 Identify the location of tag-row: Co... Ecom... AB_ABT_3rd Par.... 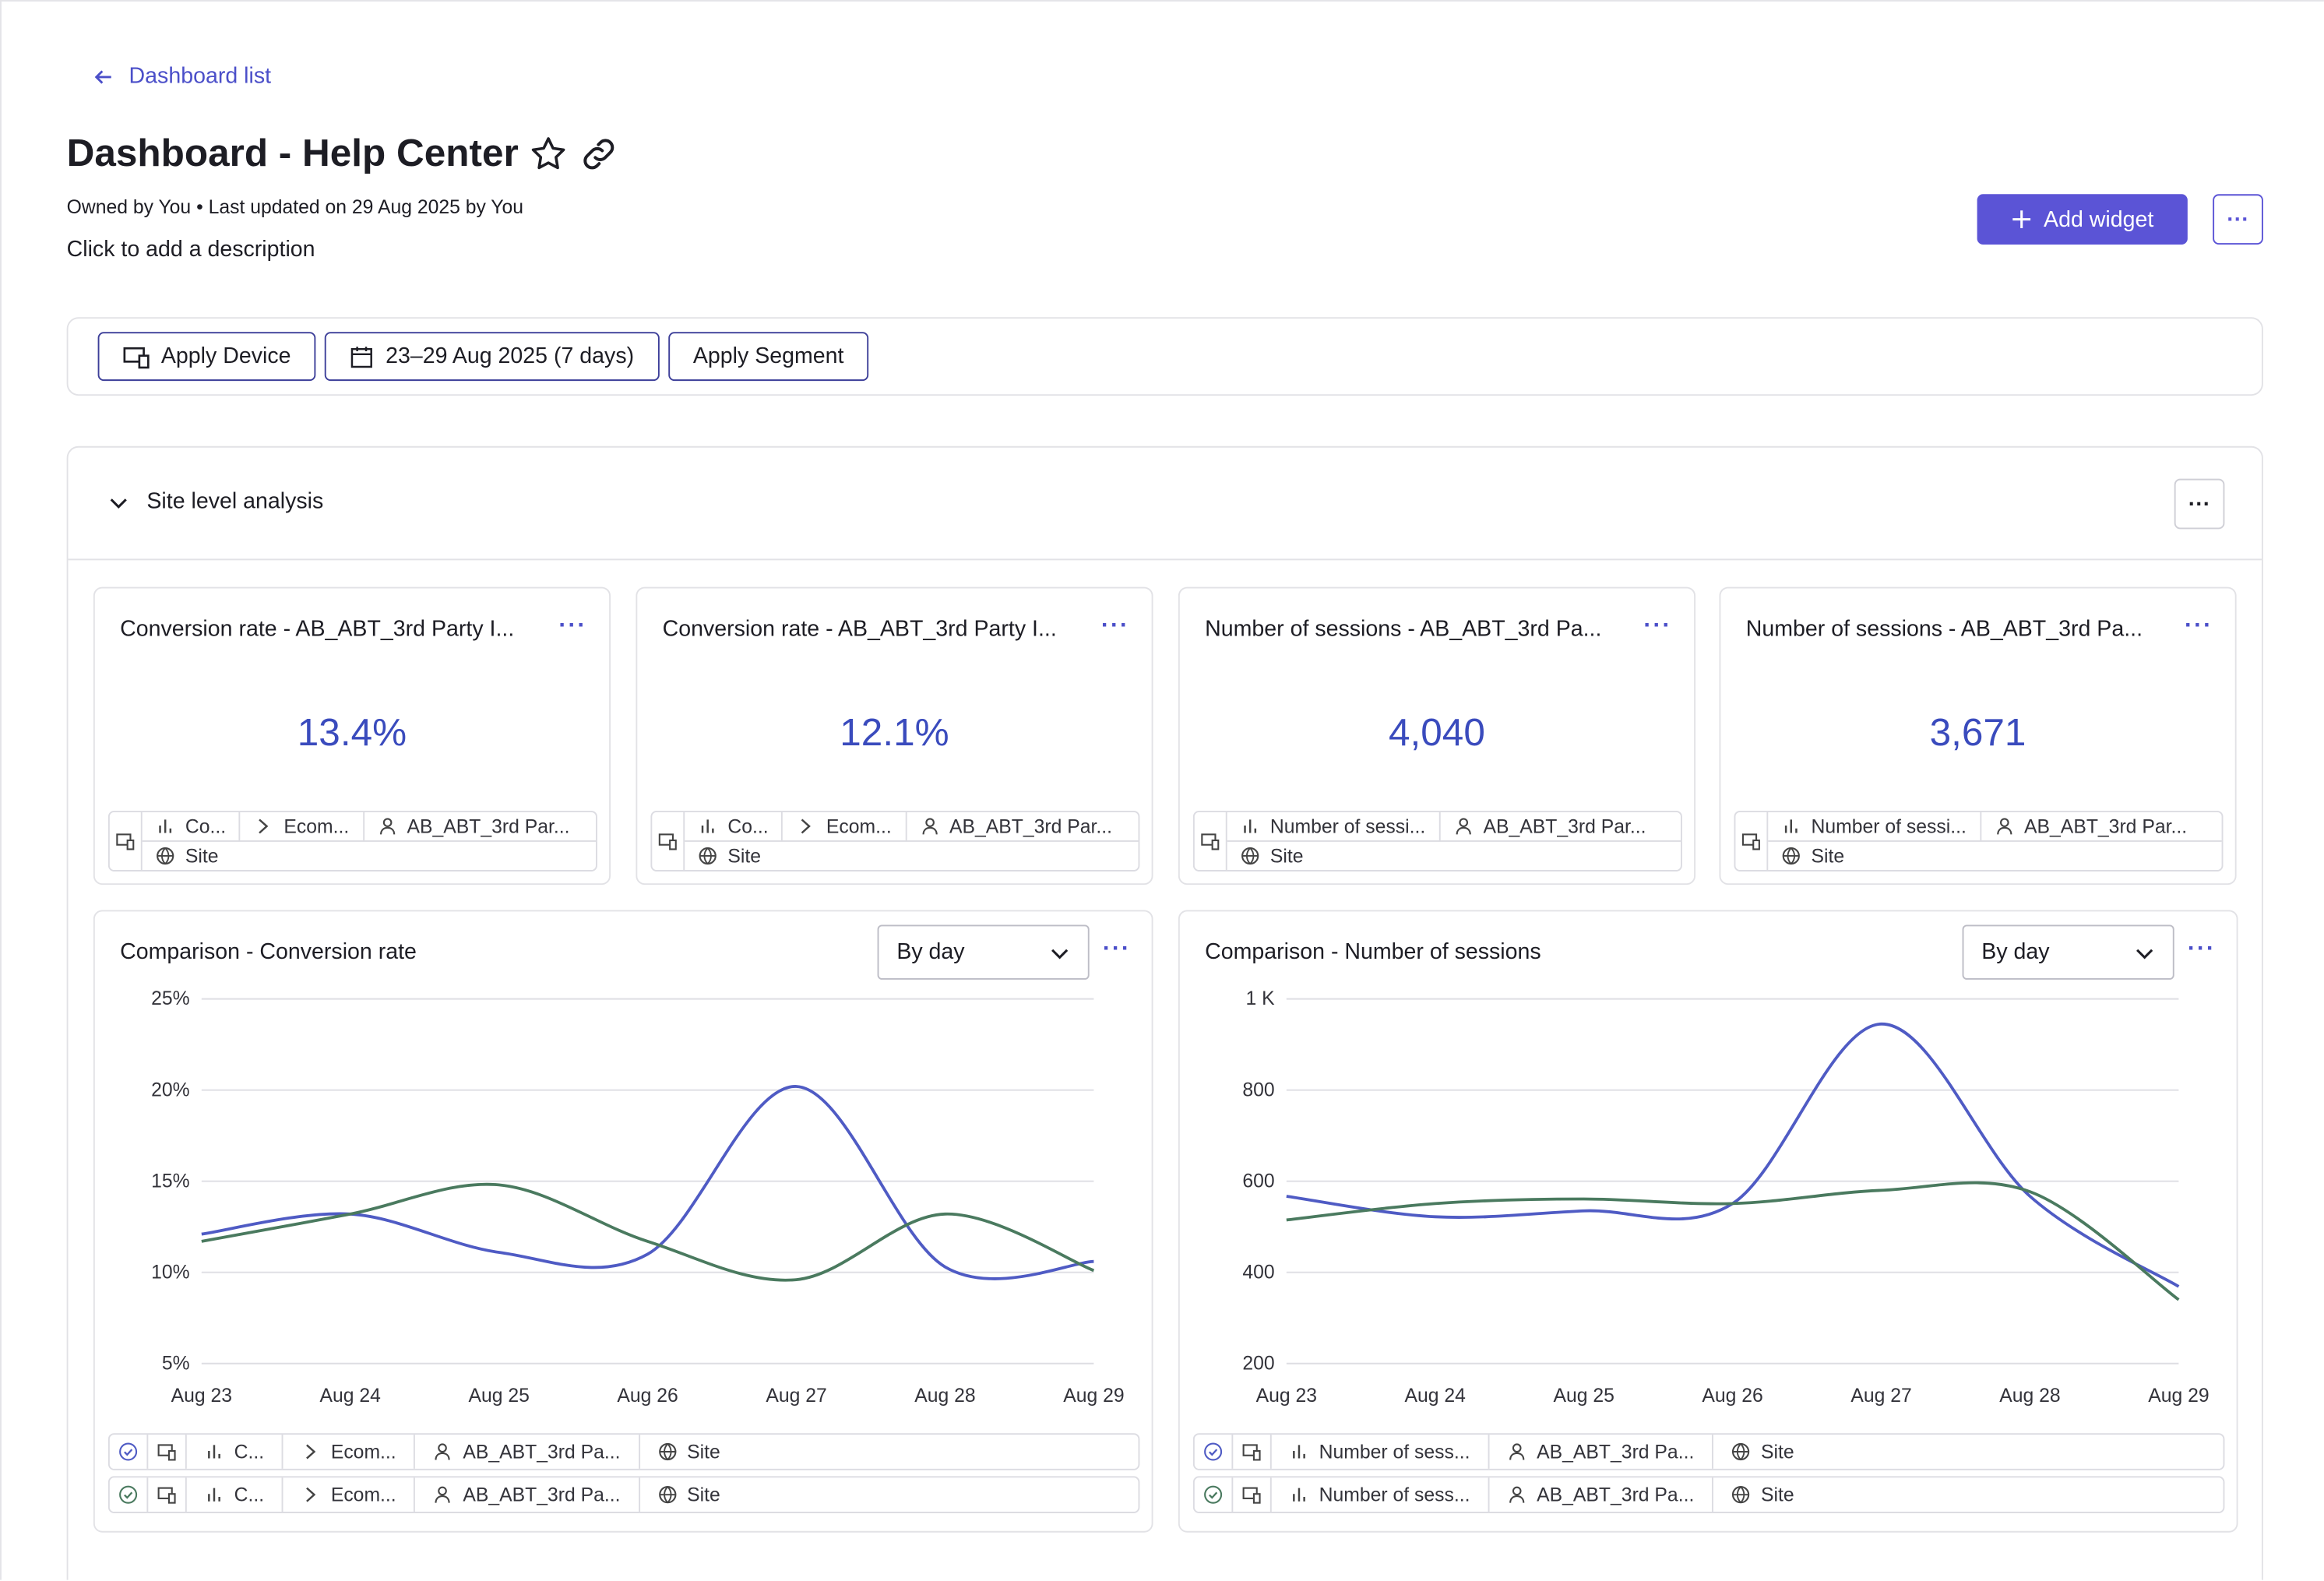
(912, 827).